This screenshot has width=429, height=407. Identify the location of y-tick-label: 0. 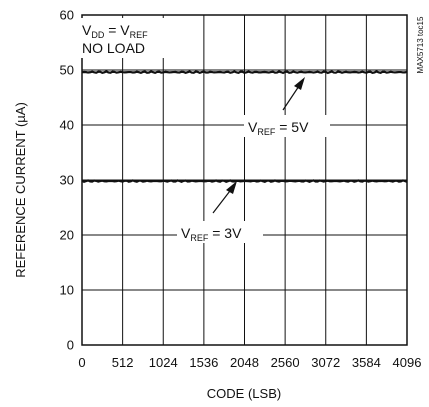
(70, 345).